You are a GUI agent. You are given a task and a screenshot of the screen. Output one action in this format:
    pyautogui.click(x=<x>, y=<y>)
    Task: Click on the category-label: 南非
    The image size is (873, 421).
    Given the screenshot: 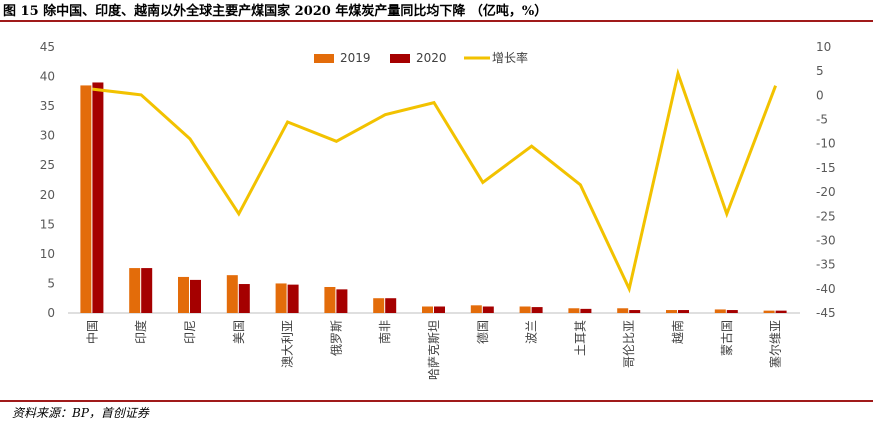 What is the action you would take?
    pyautogui.click(x=384, y=332)
    